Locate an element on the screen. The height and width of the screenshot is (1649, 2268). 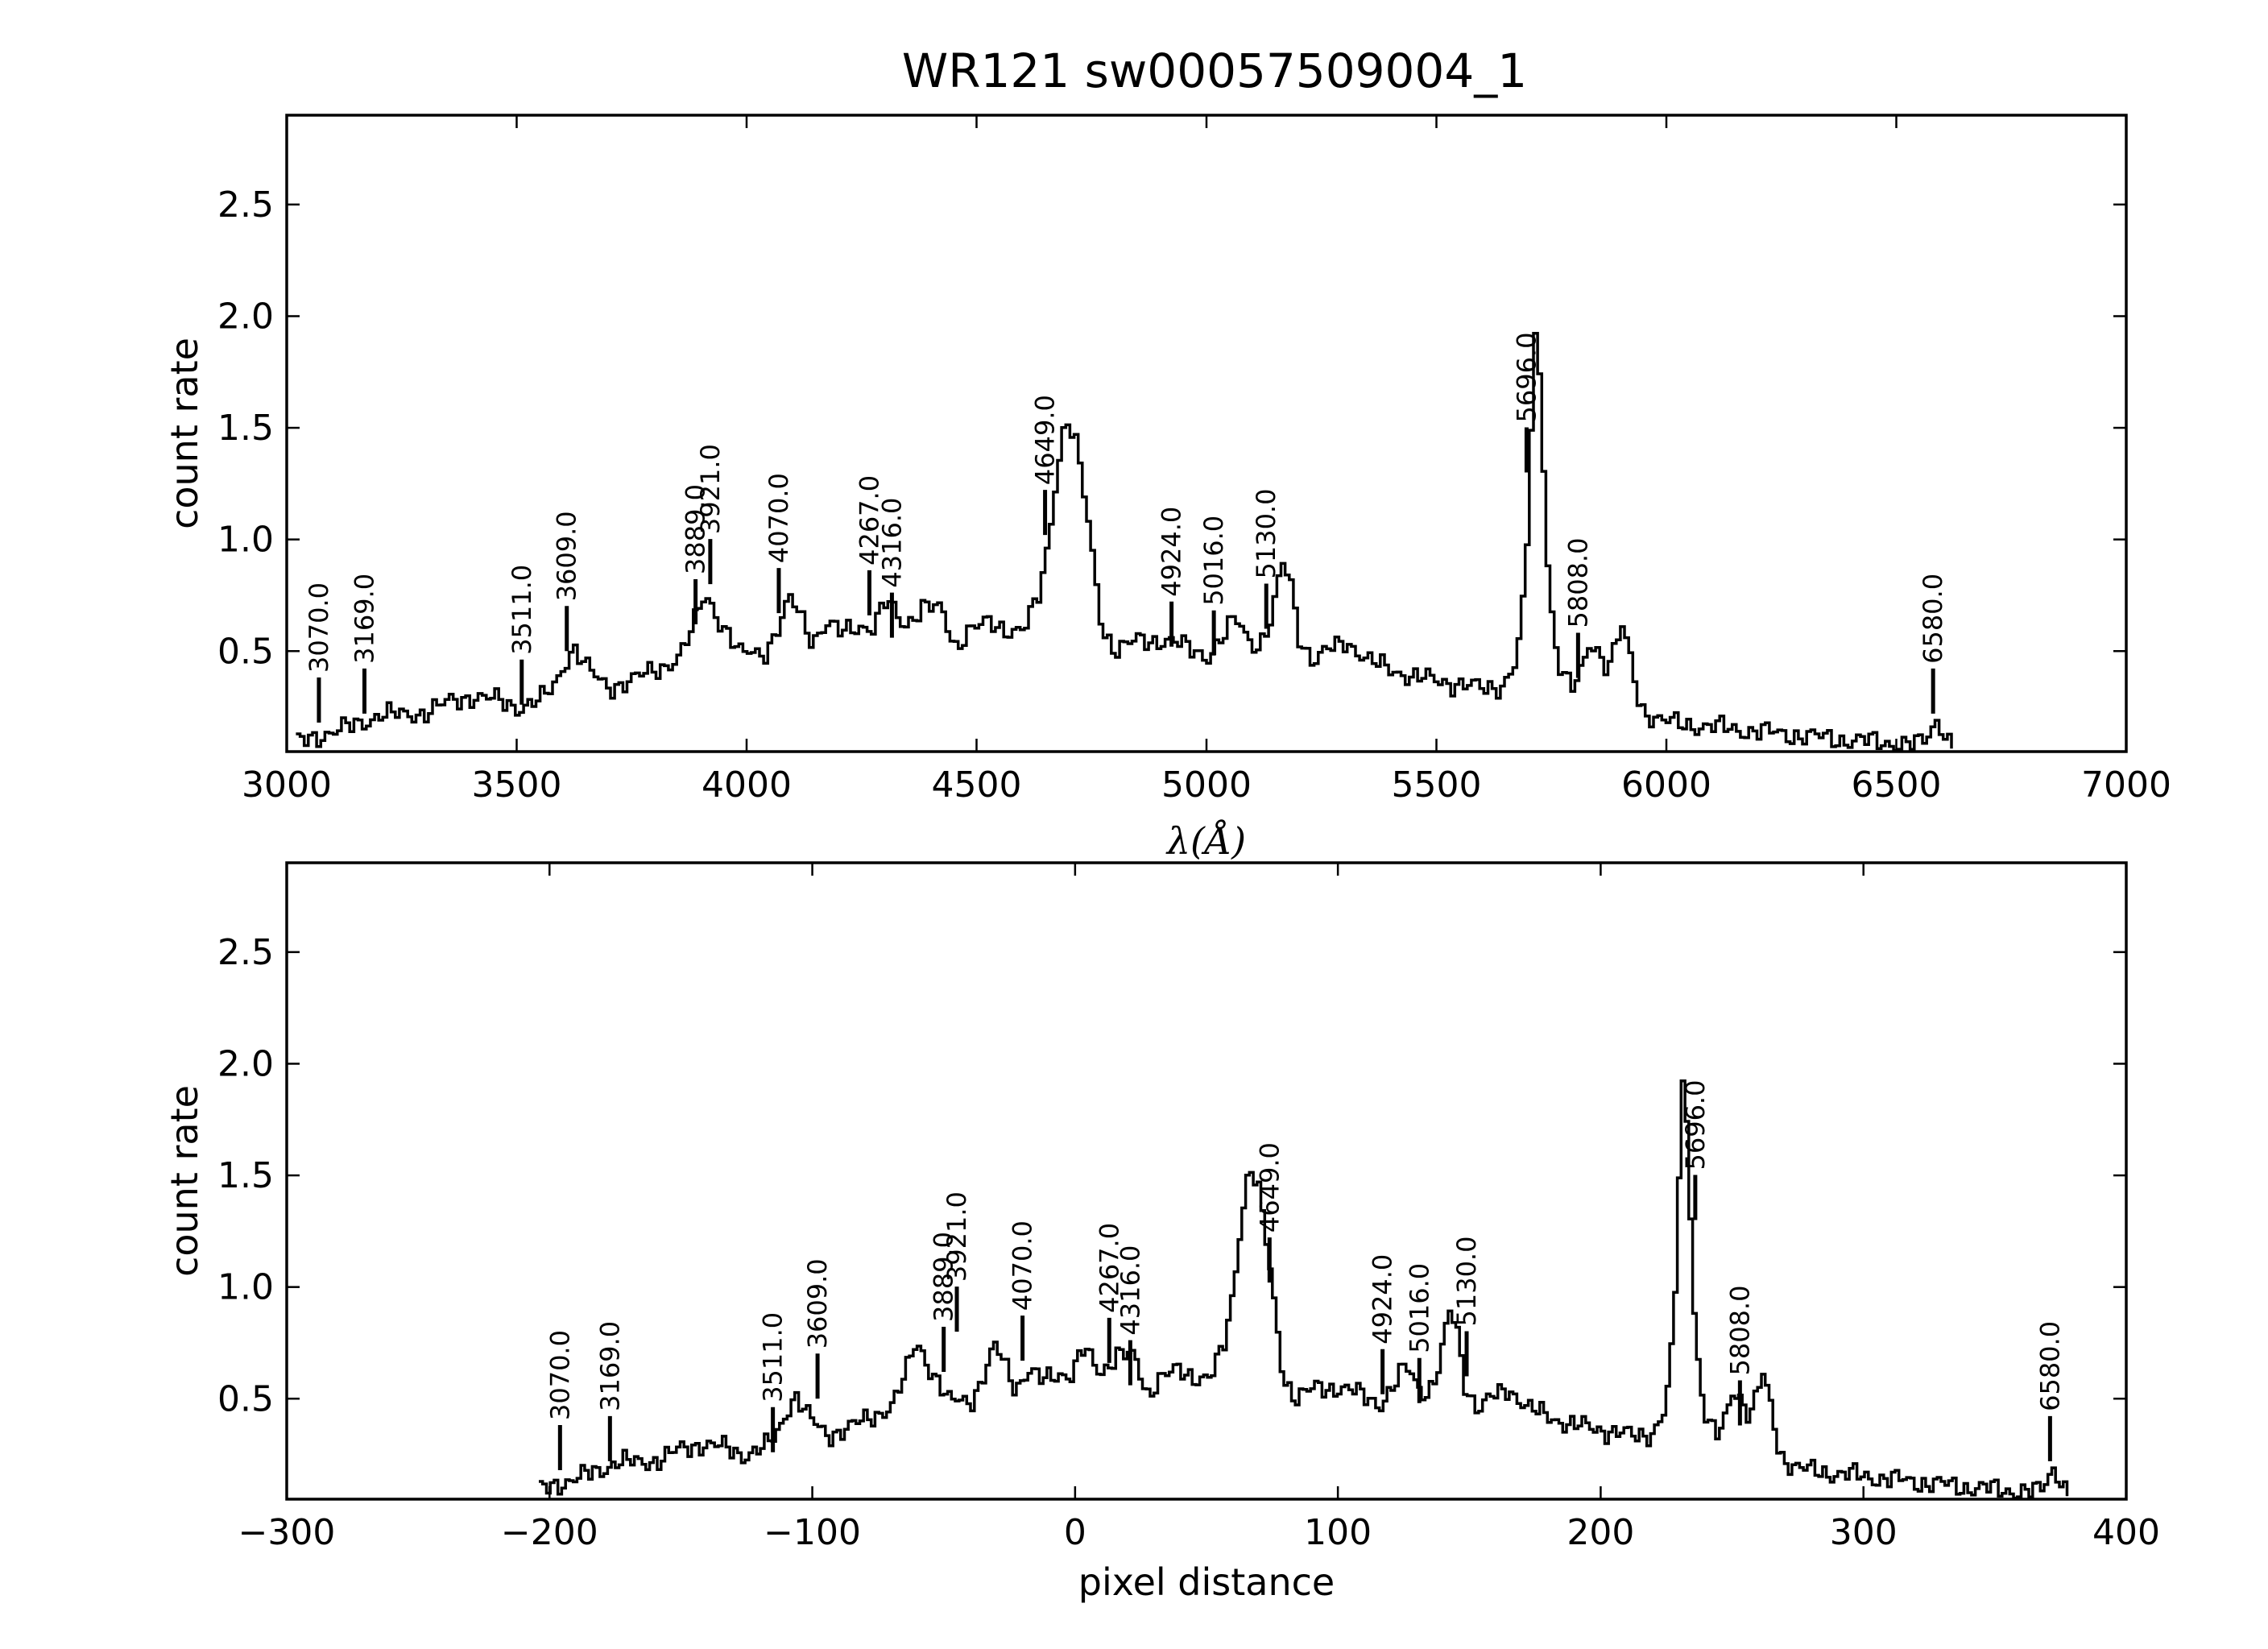
x-tick-label: 200 is located at coordinates (1600, 1532).